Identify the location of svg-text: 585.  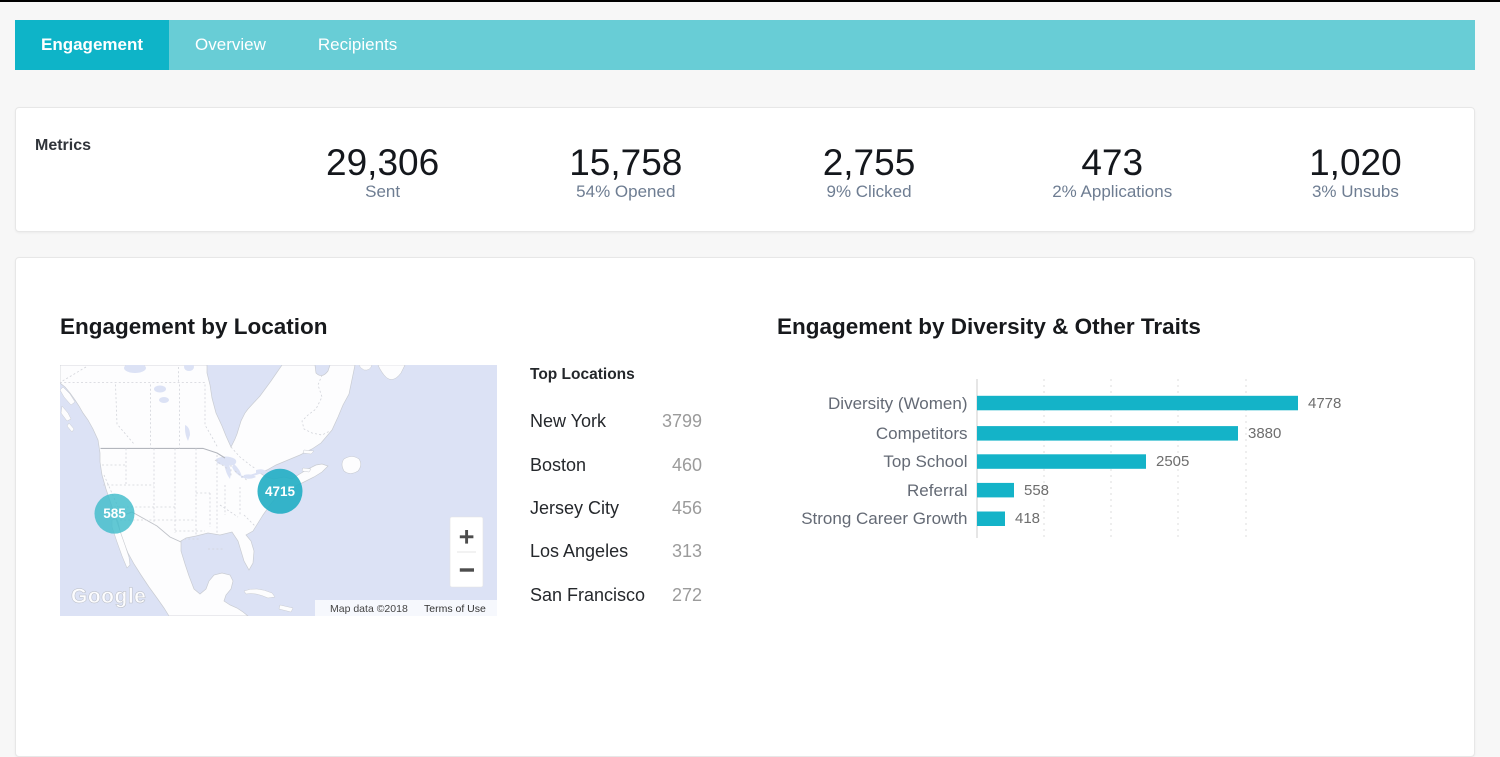
(114, 513).